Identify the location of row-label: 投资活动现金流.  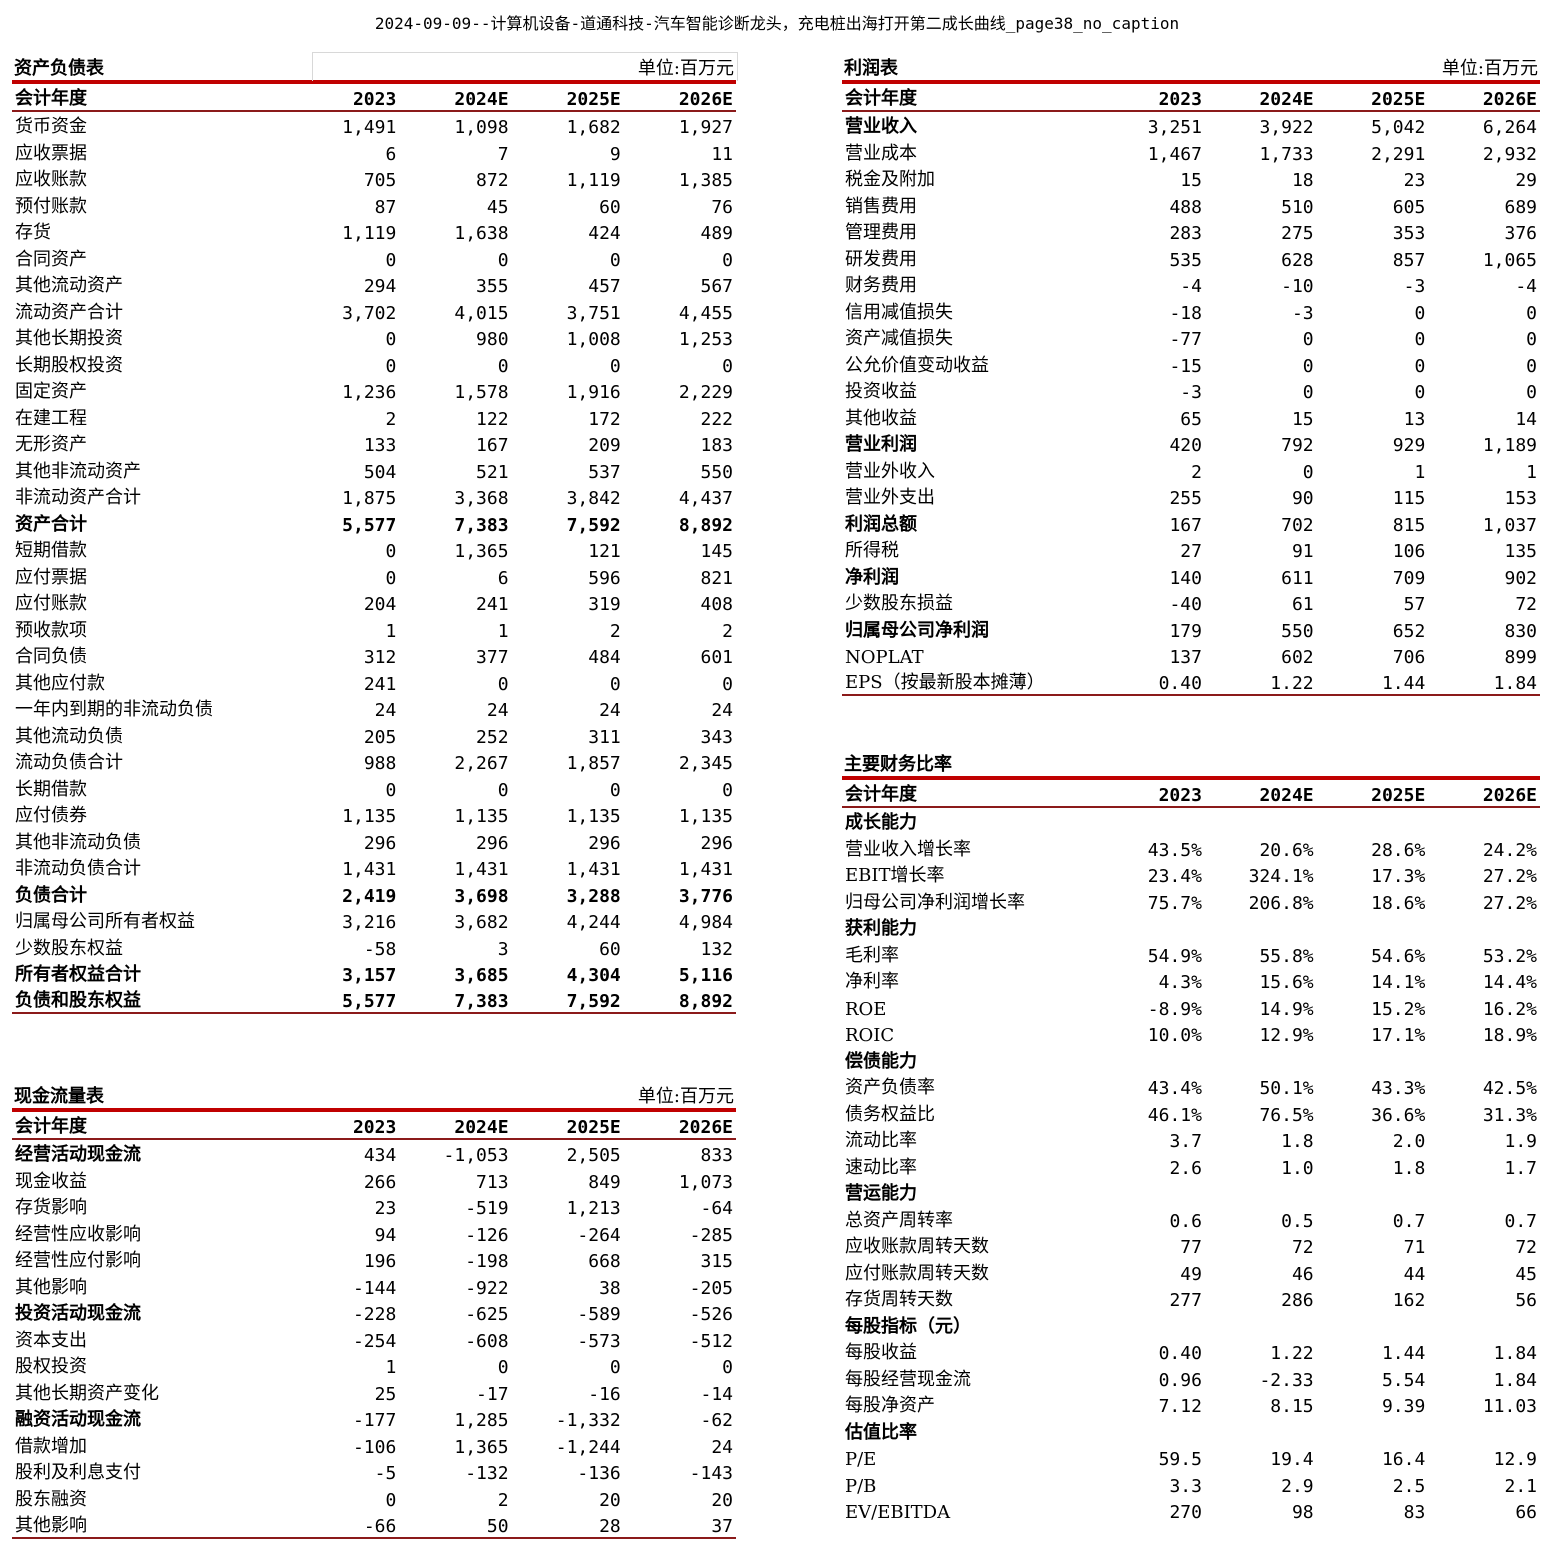
(78, 1313).